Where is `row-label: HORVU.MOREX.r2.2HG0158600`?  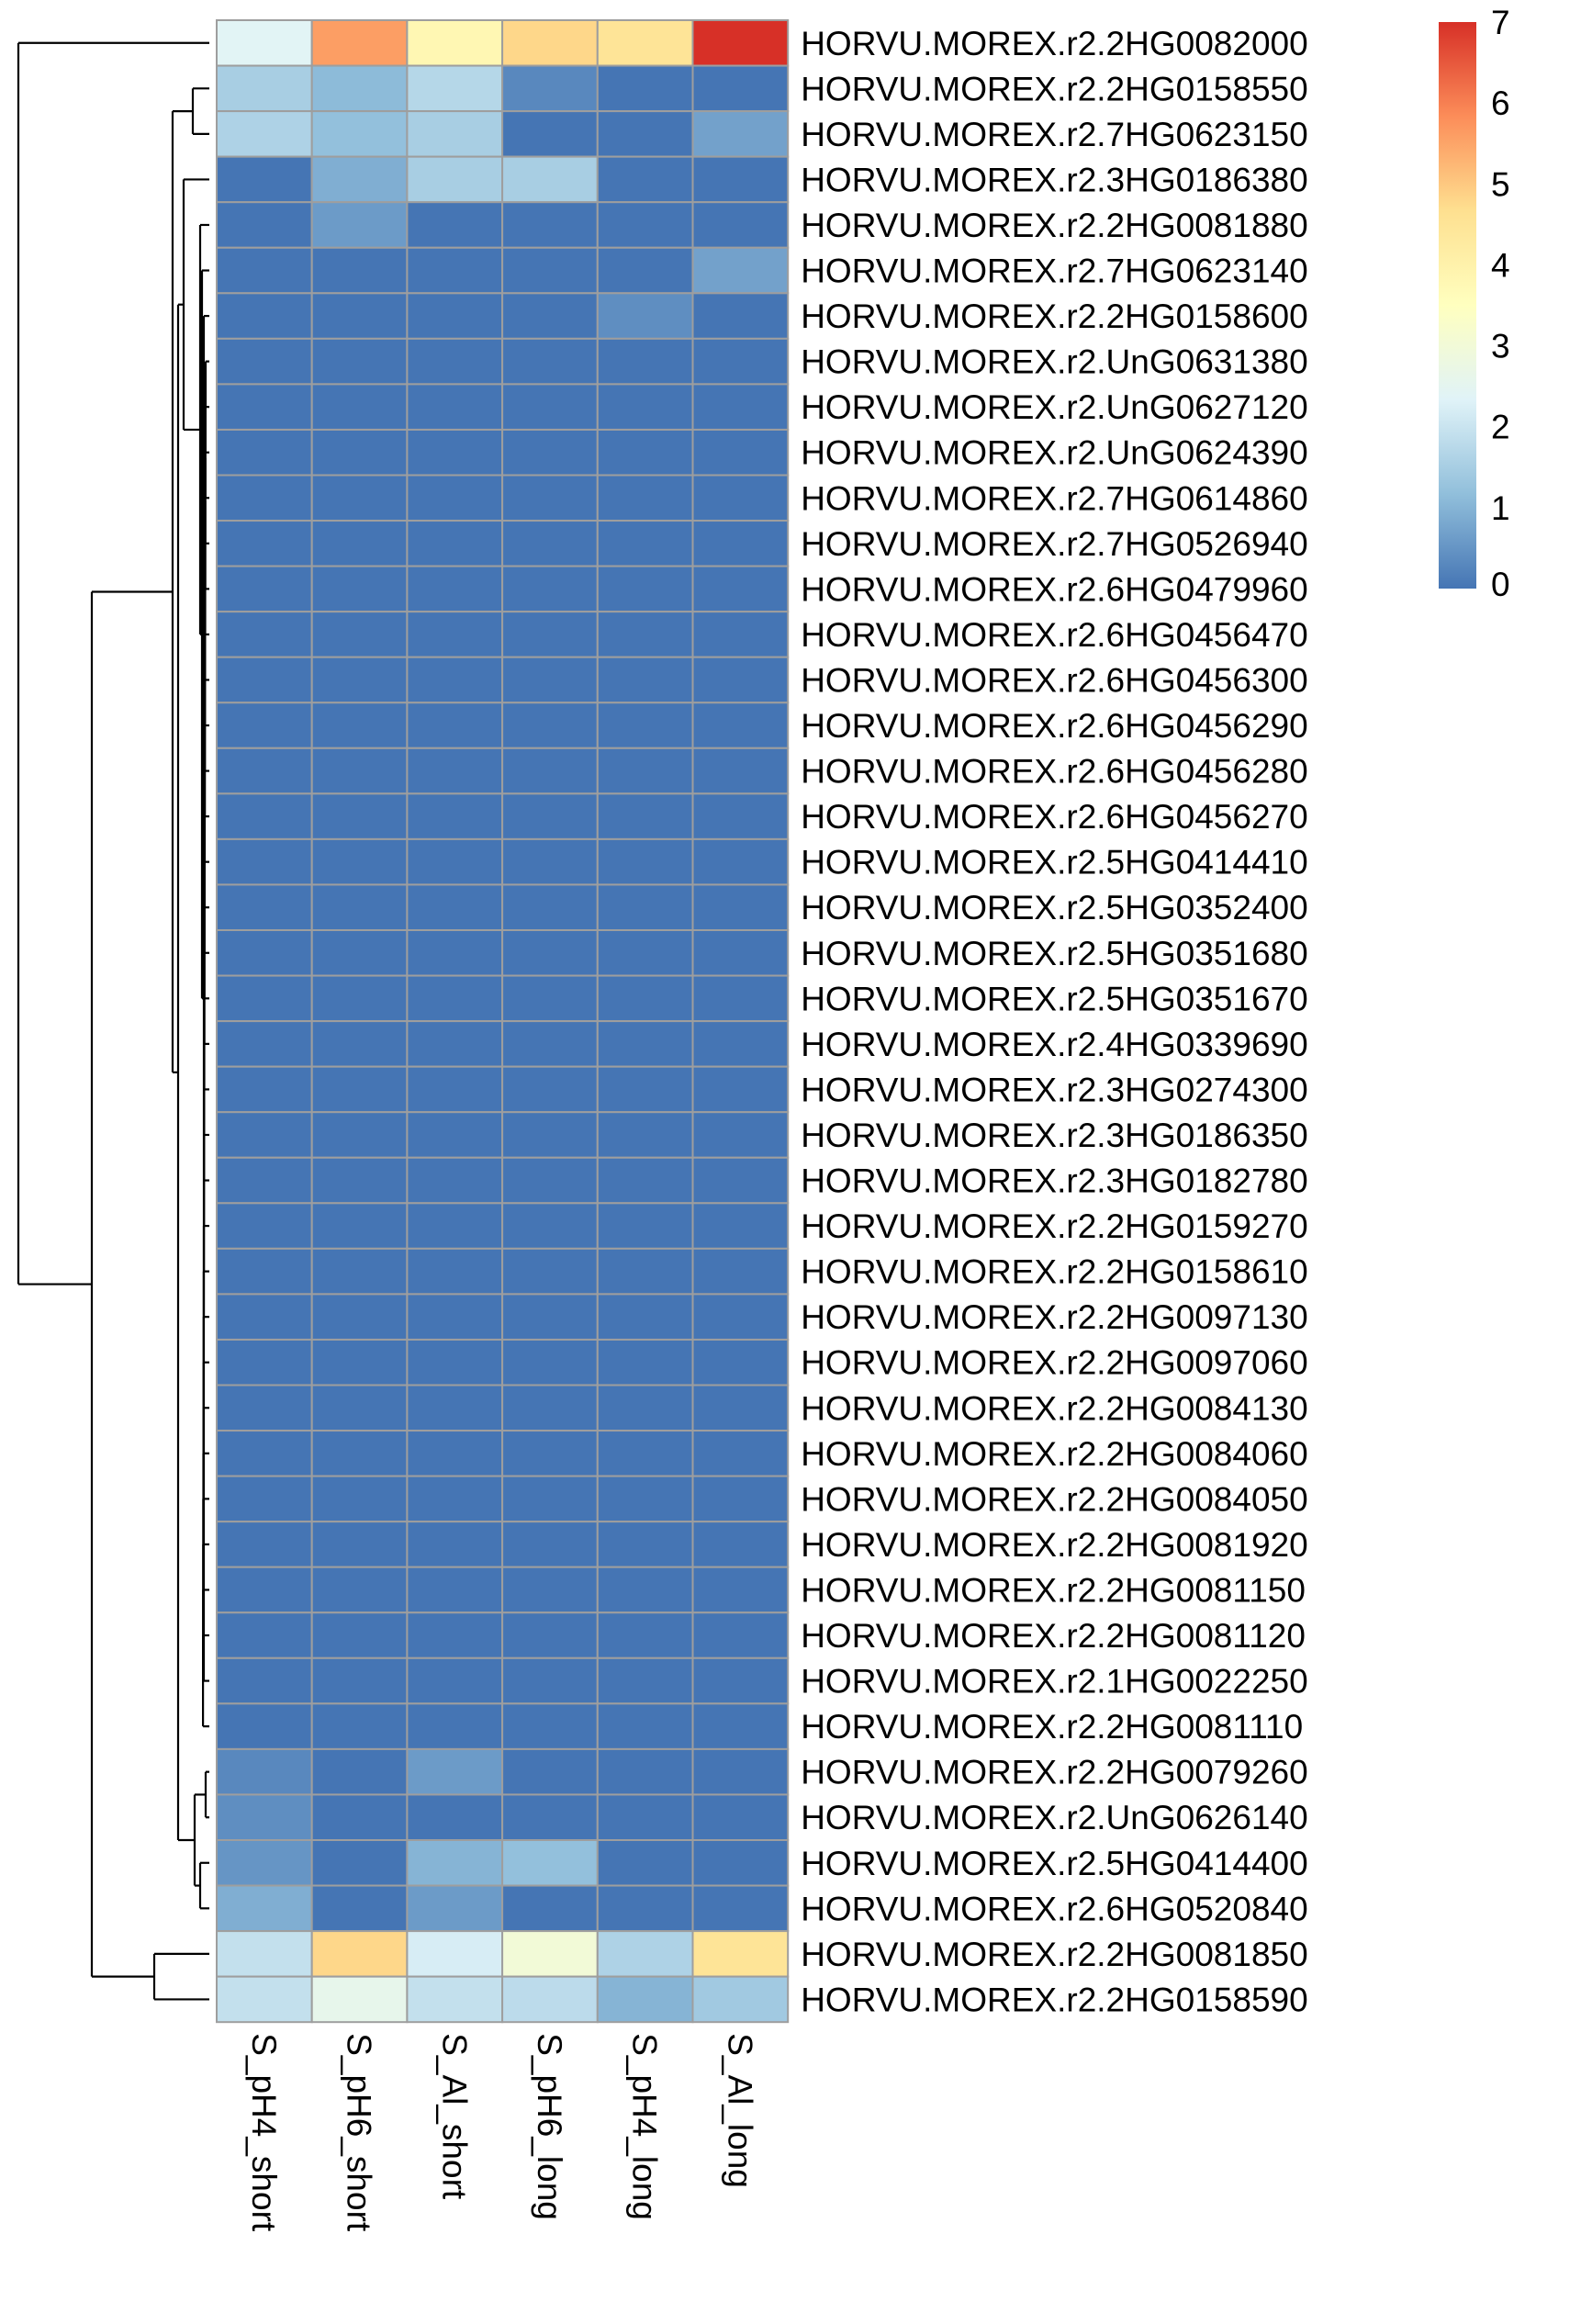
row-label: HORVU.MOREX.r2.2HG0158600 is located at coordinates (1054, 316).